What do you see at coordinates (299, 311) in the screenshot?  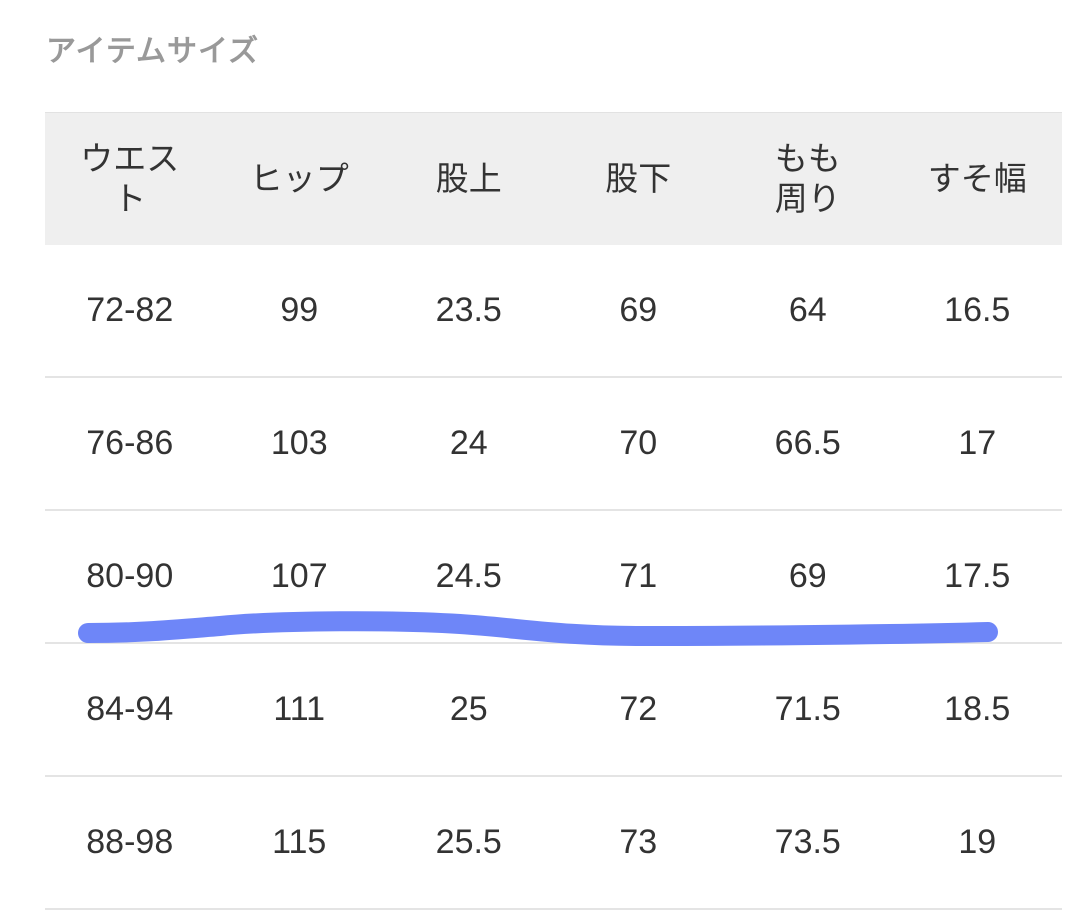 I see `table-cell: 99` at bounding box center [299, 311].